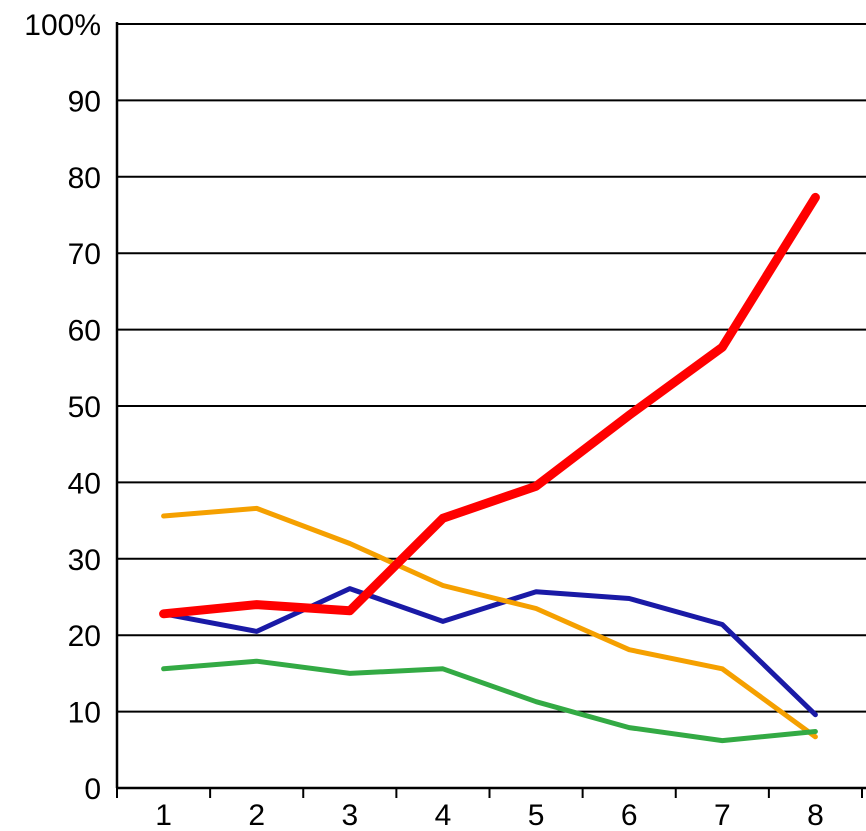 The width and height of the screenshot is (866, 831). I want to click on x-tick-label: 6, so click(629, 815).